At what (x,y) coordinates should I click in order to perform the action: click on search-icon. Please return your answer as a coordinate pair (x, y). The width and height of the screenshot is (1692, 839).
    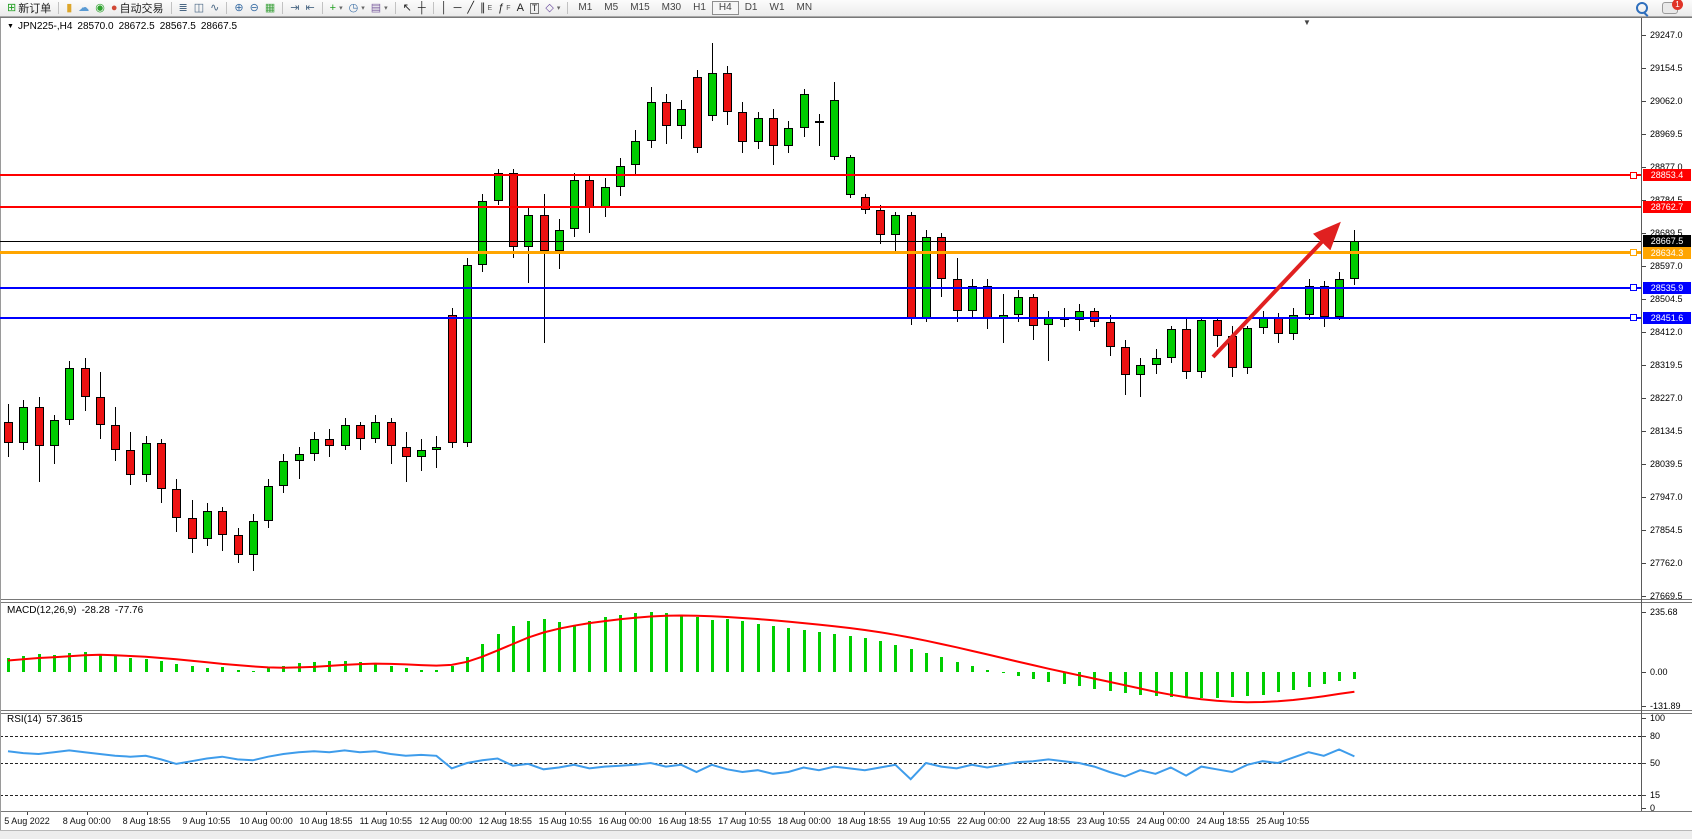
    Looking at the image, I should click on (1642, 8).